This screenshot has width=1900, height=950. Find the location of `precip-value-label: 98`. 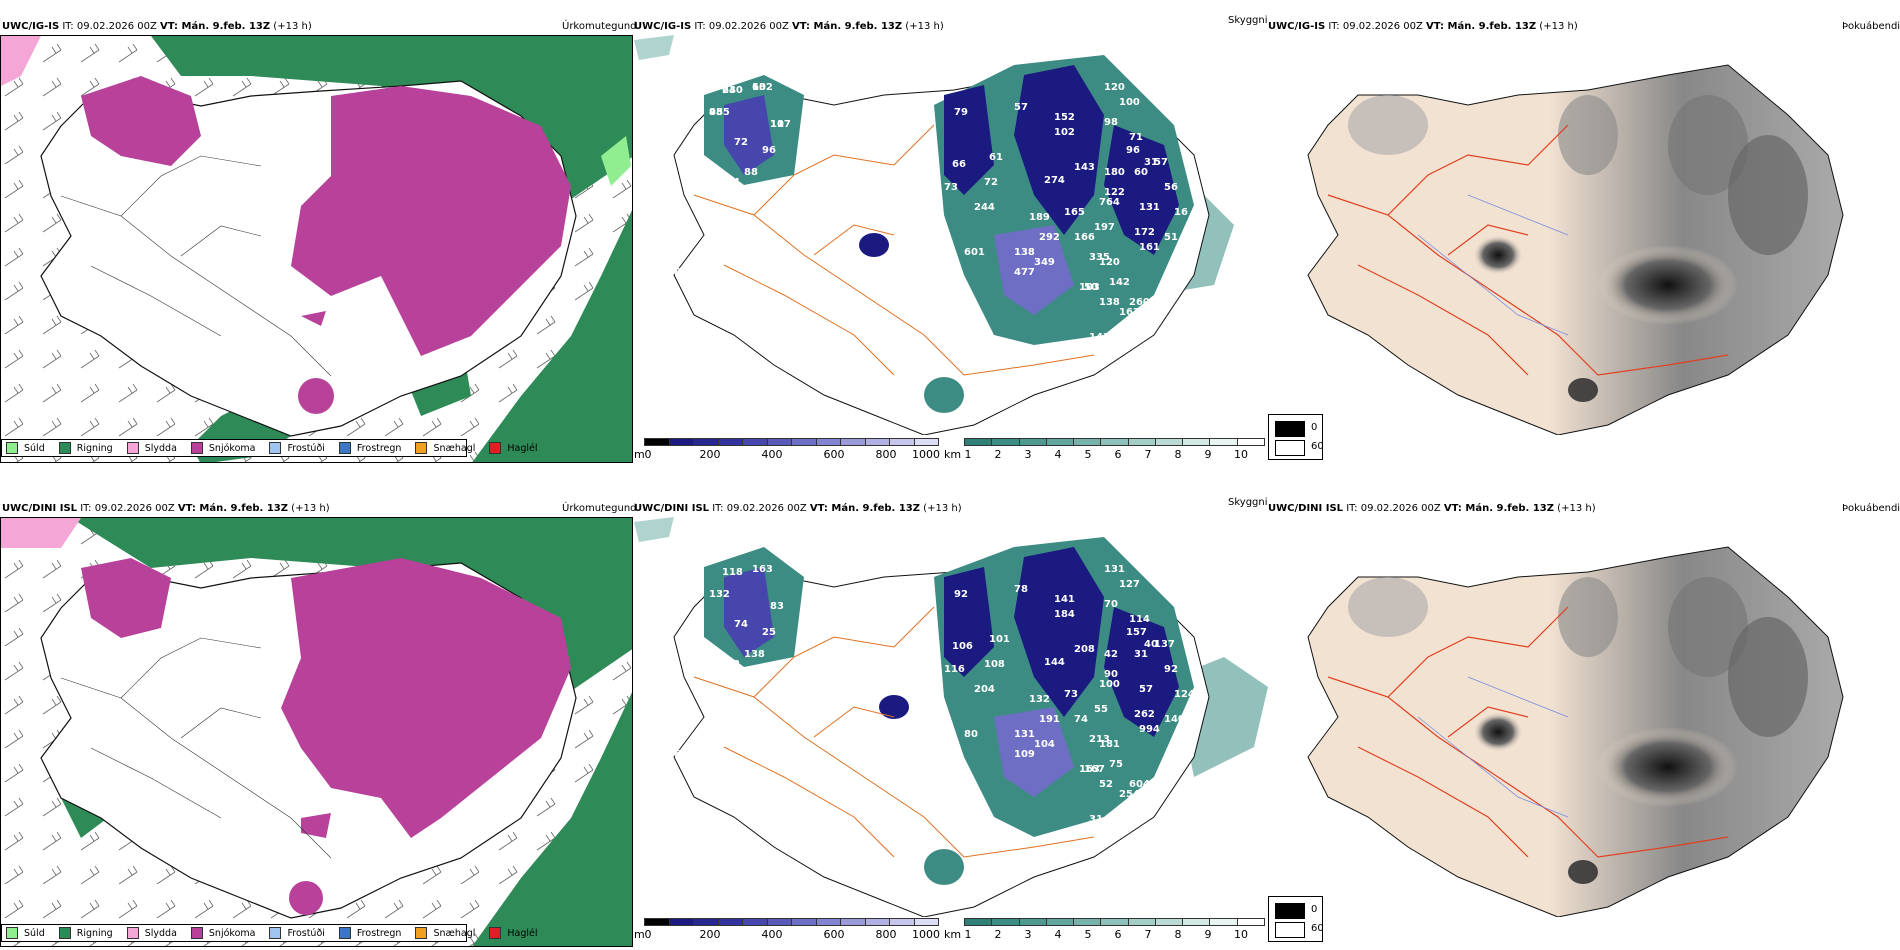

precip-value-label: 98 is located at coordinates (1111, 122).